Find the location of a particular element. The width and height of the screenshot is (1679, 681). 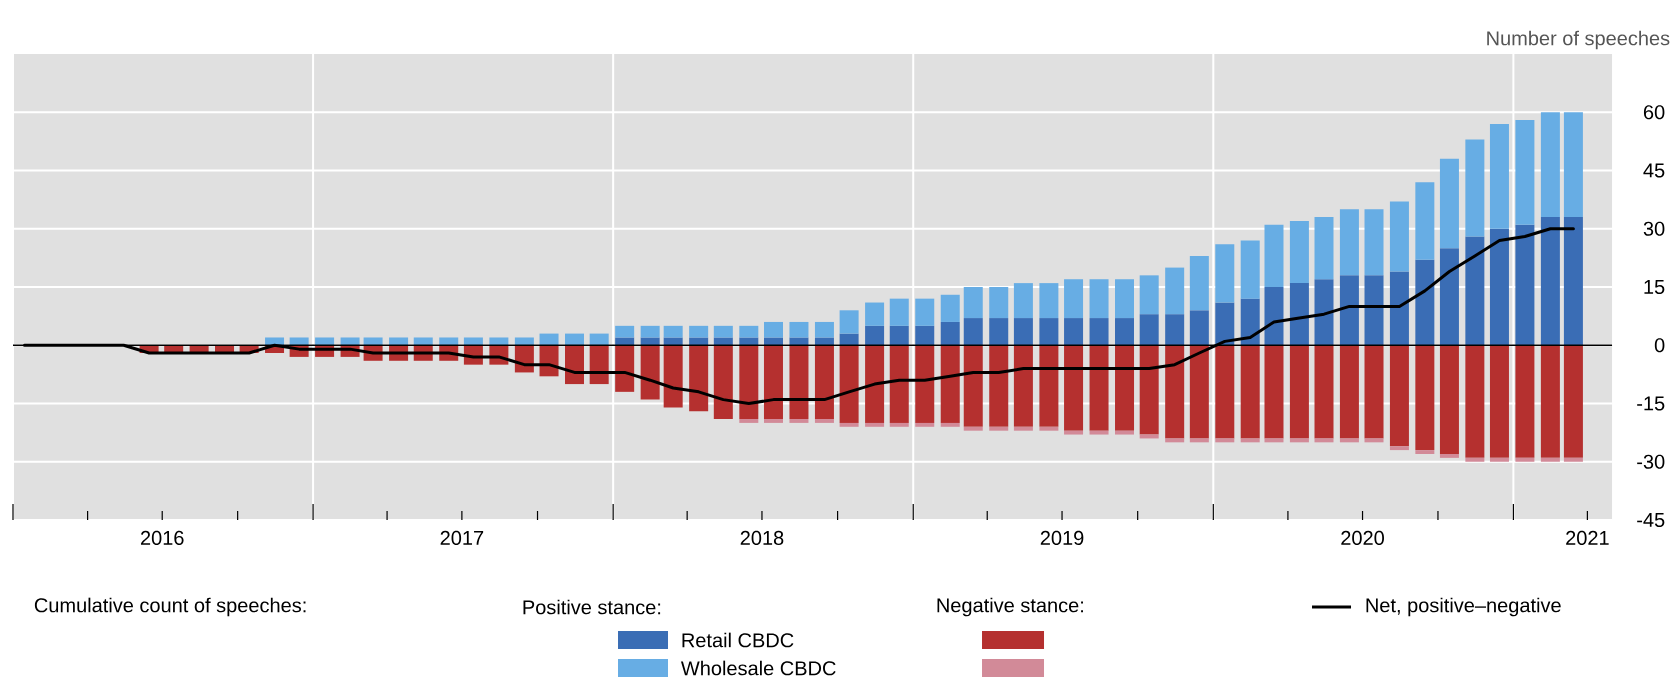

y-tick-label: 30 is located at coordinates (1654, 228).